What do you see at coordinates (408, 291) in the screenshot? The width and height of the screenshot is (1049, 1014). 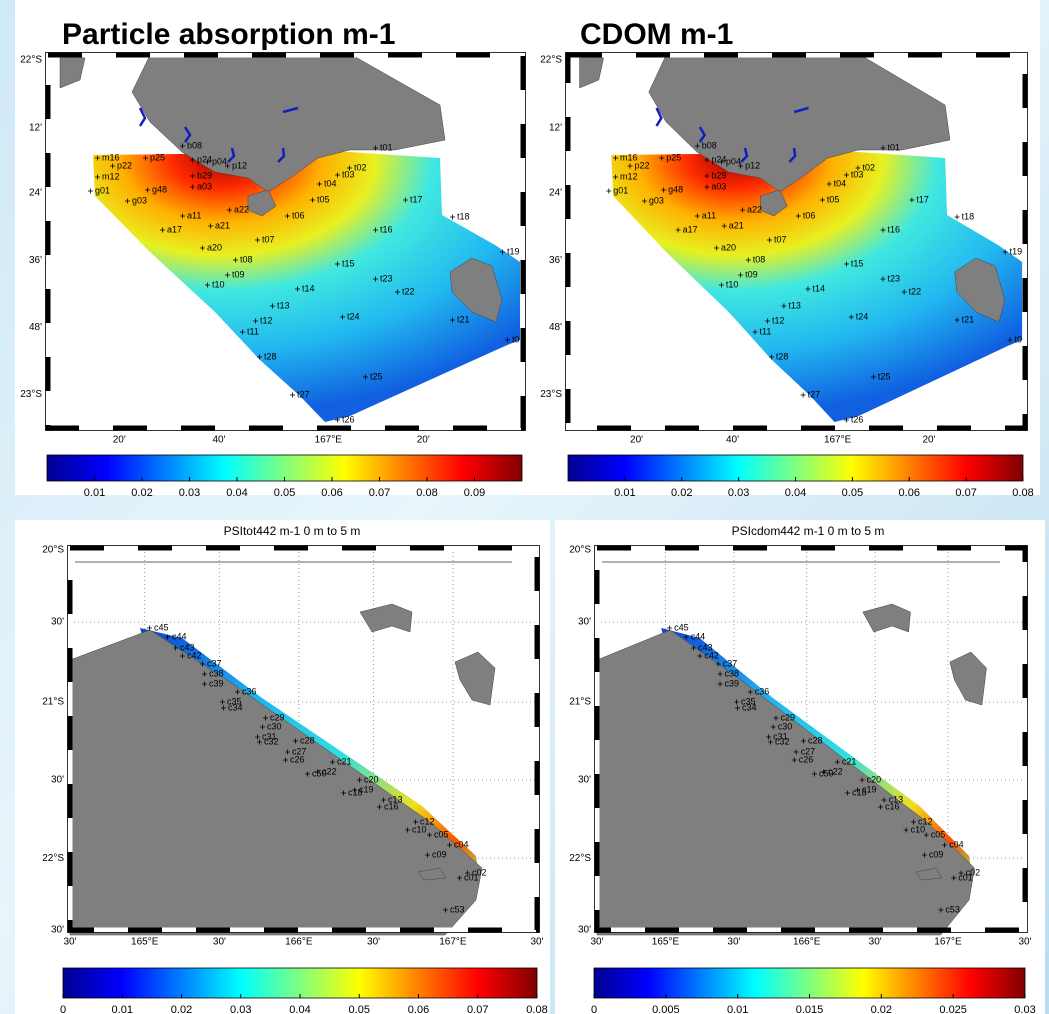 I see `station-label: t22` at bounding box center [408, 291].